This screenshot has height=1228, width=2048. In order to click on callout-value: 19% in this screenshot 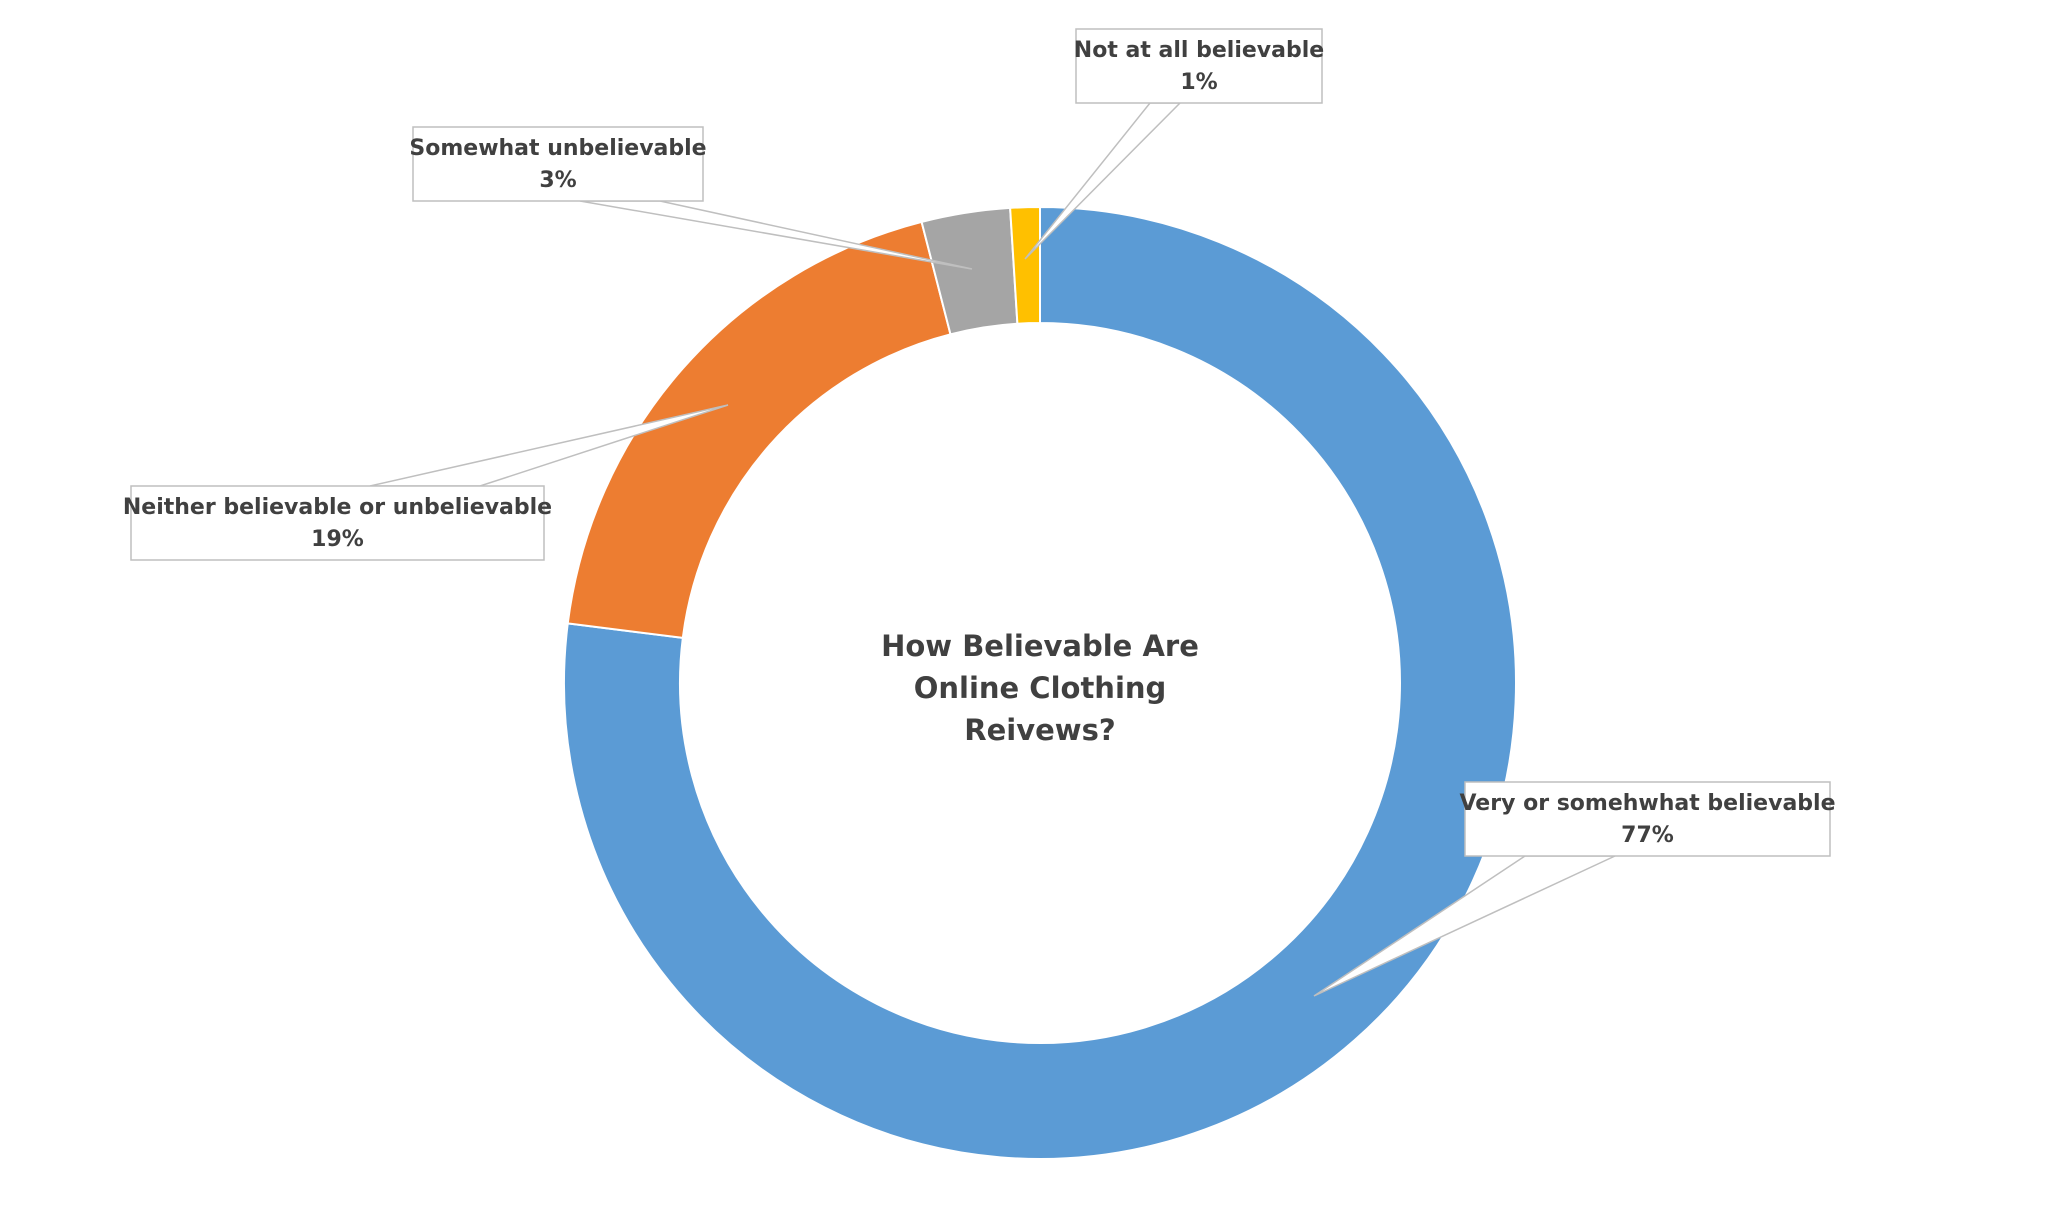, I will do `click(337, 539)`.